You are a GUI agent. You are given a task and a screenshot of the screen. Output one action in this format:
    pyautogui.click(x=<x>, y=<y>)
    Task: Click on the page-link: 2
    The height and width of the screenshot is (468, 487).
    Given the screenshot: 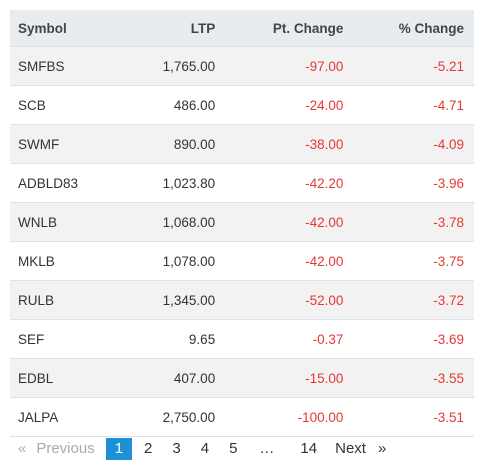 What is the action you would take?
    pyautogui.click(x=148, y=448)
    